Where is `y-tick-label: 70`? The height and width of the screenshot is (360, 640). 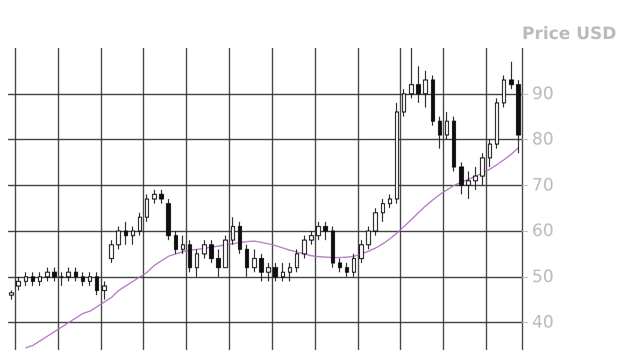
y-tick-label: 70 is located at coordinates (543, 185).